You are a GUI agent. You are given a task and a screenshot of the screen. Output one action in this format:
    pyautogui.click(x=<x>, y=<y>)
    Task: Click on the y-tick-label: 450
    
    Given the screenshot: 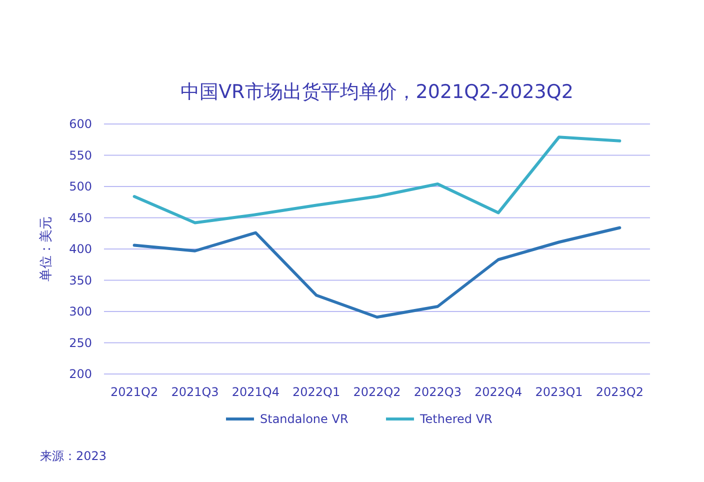 What is the action you would take?
    pyautogui.click(x=80, y=217)
    